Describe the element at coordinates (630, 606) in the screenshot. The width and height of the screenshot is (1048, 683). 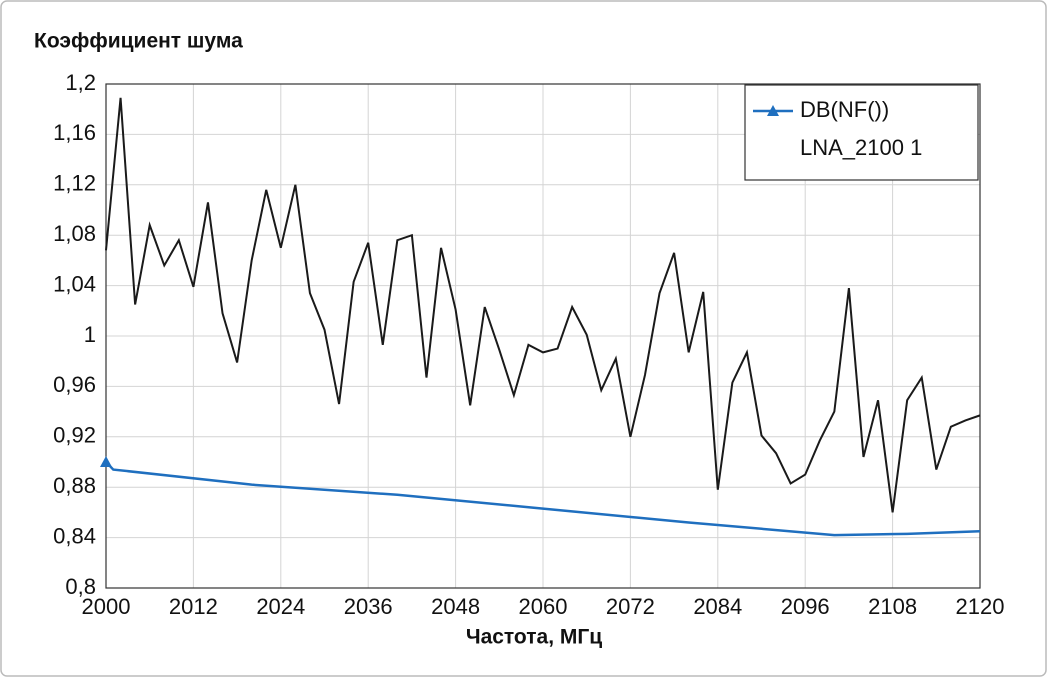
I see `x-tick-label: 2072` at that location.